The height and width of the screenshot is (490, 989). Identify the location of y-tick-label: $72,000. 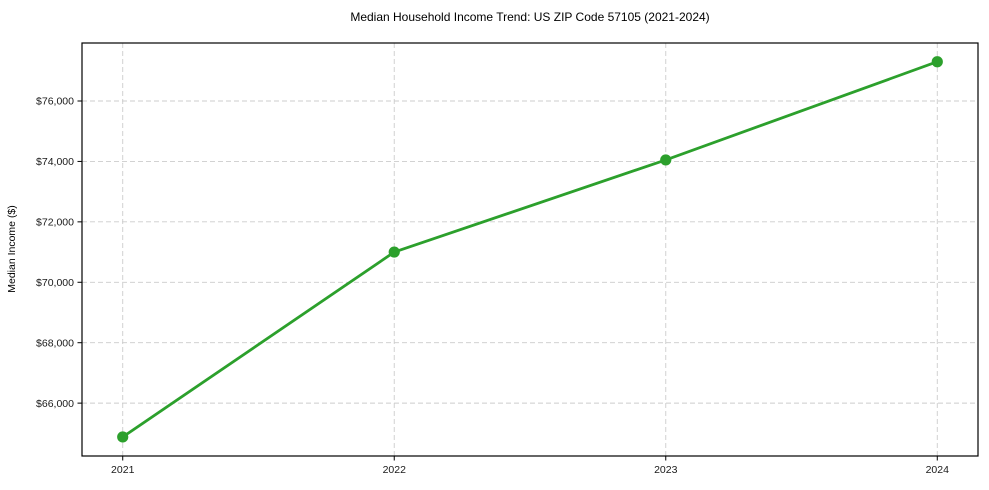
(55, 223).